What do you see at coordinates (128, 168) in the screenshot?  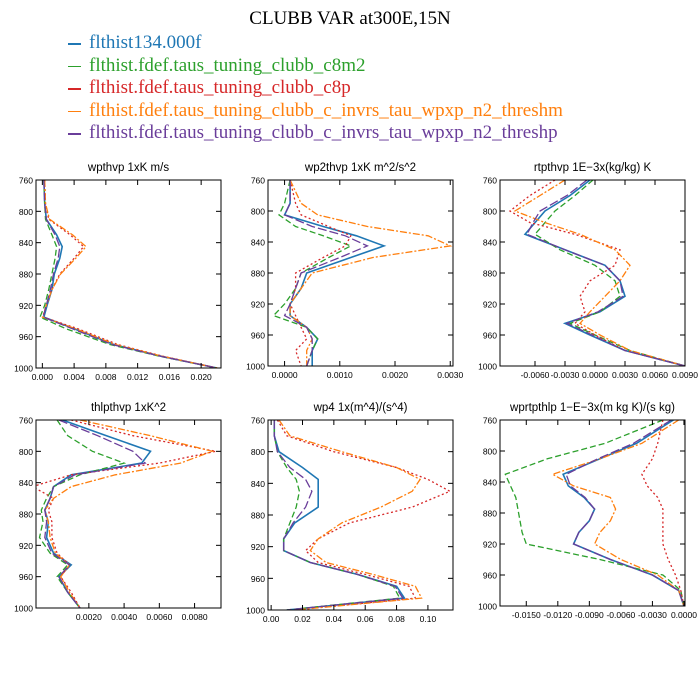 I see `panel-title: wpthvp 1xK m/s` at bounding box center [128, 168].